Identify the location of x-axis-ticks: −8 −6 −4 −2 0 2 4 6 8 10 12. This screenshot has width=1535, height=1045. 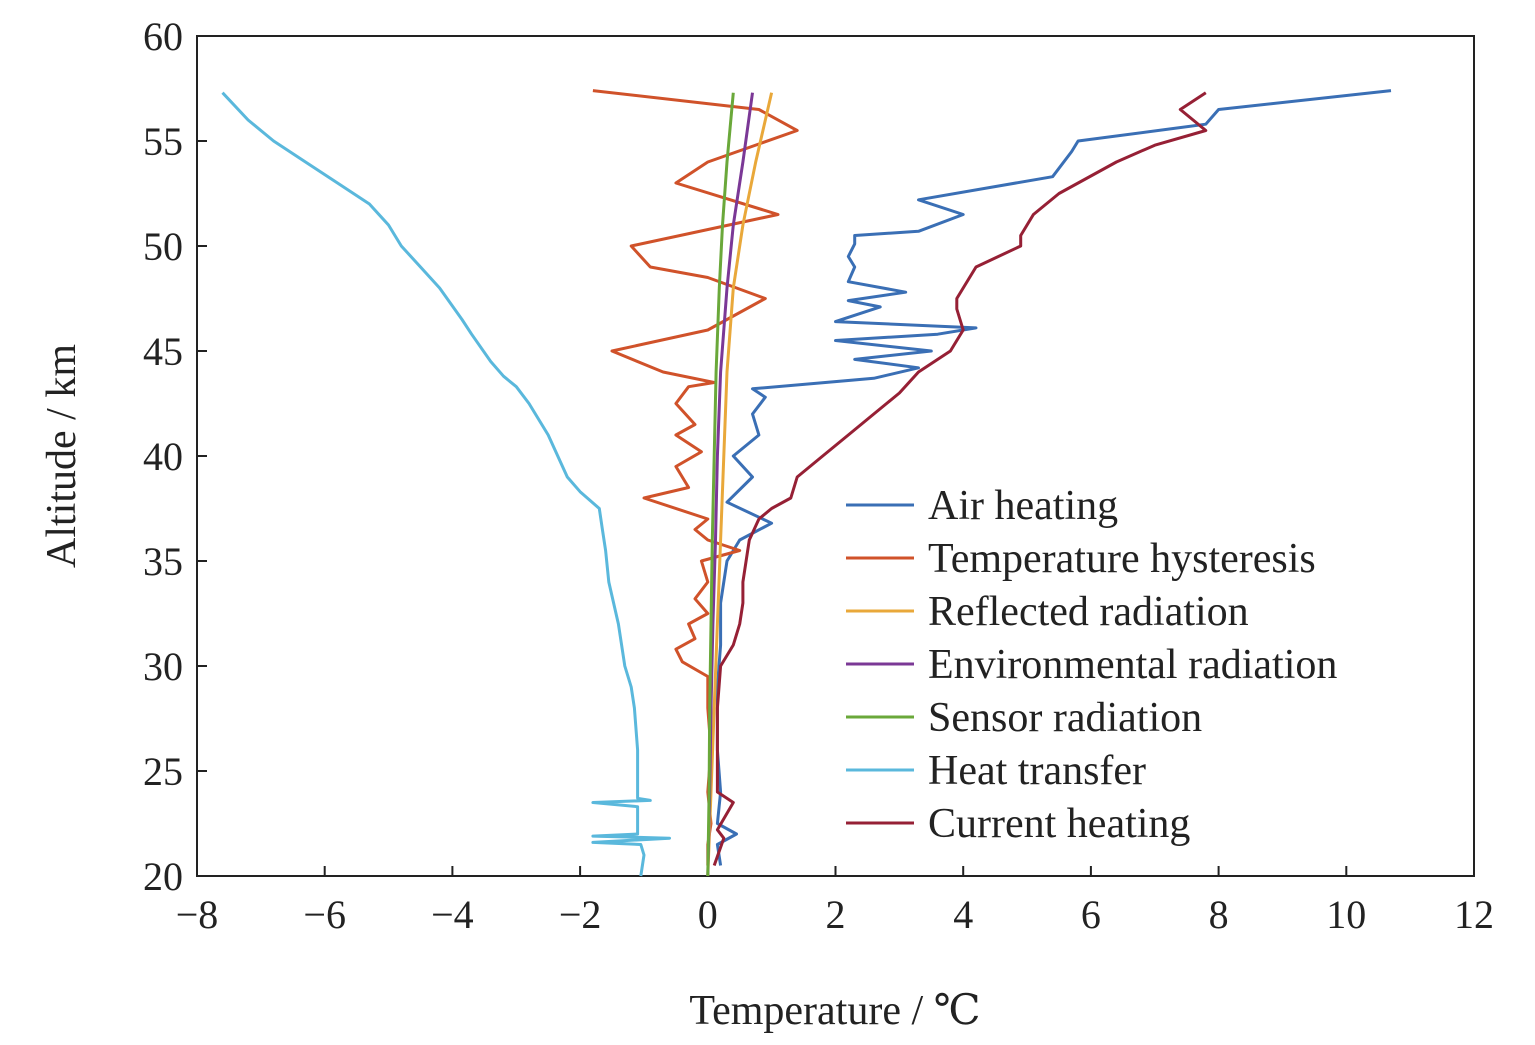
(835, 901).